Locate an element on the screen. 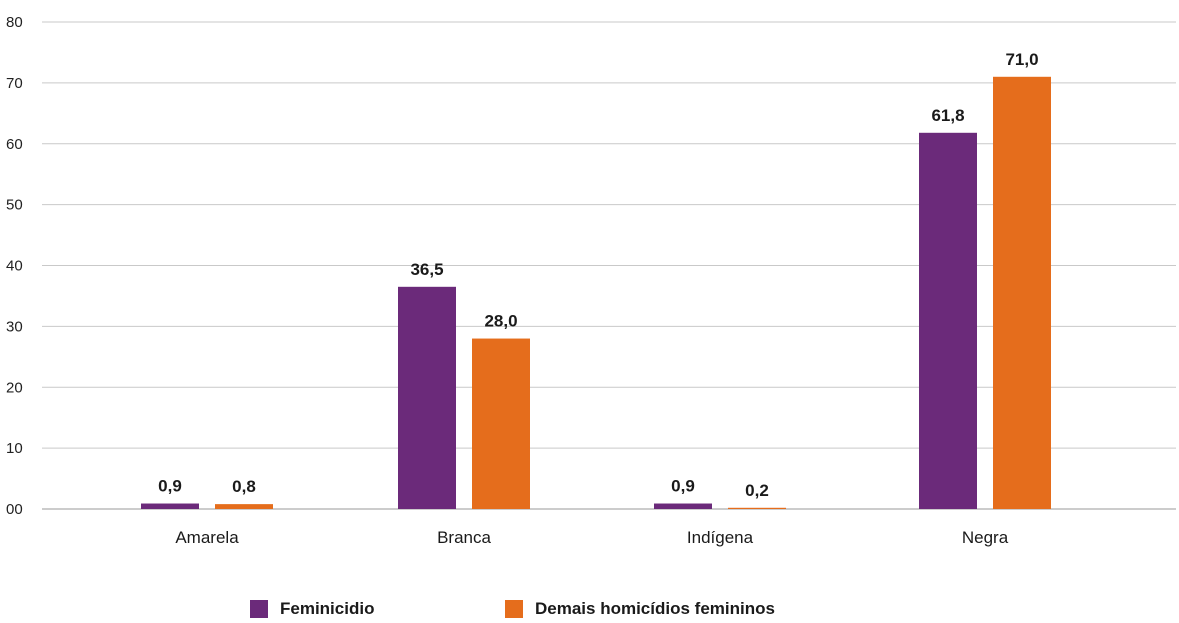  bar-demais-homicidios-branca is located at coordinates (501, 423).